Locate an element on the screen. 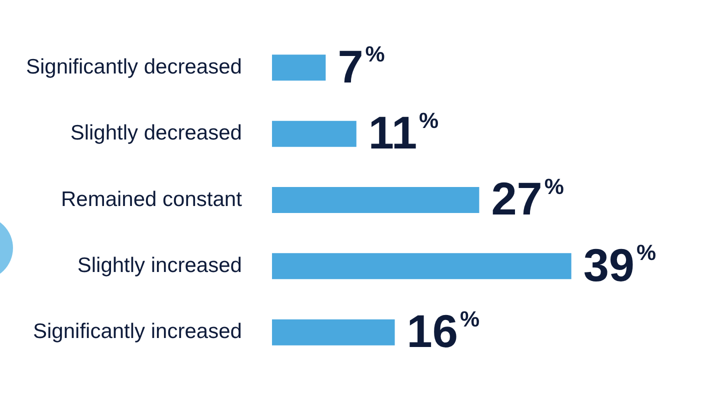  y-tick-label: Significantly increased is located at coordinates (137, 332).